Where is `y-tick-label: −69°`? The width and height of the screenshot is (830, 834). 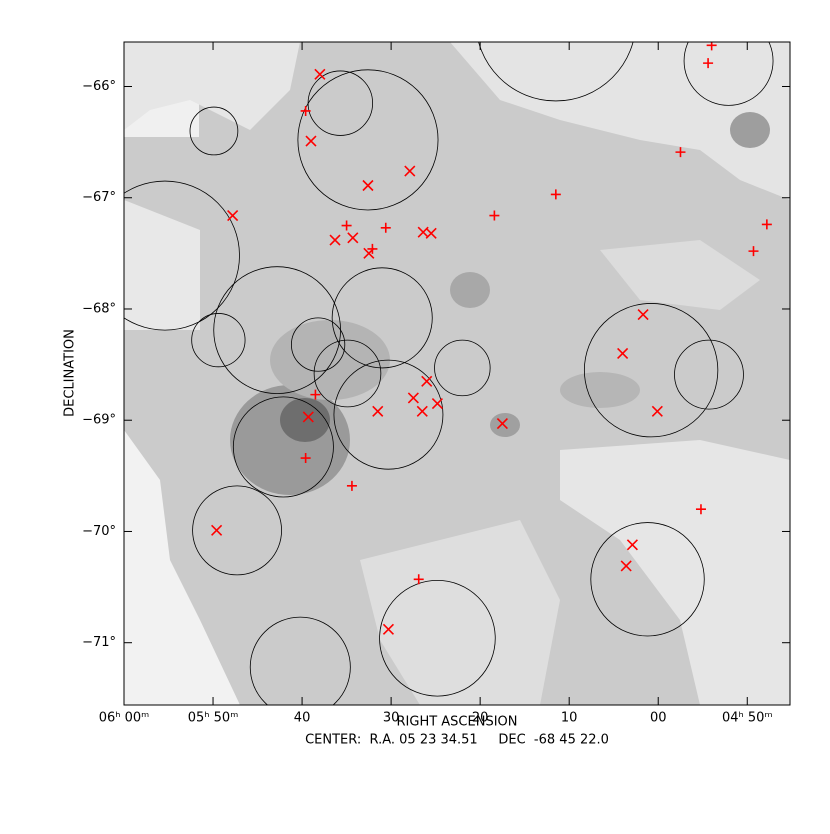
y-tick-label: −69° is located at coordinates (99, 420).